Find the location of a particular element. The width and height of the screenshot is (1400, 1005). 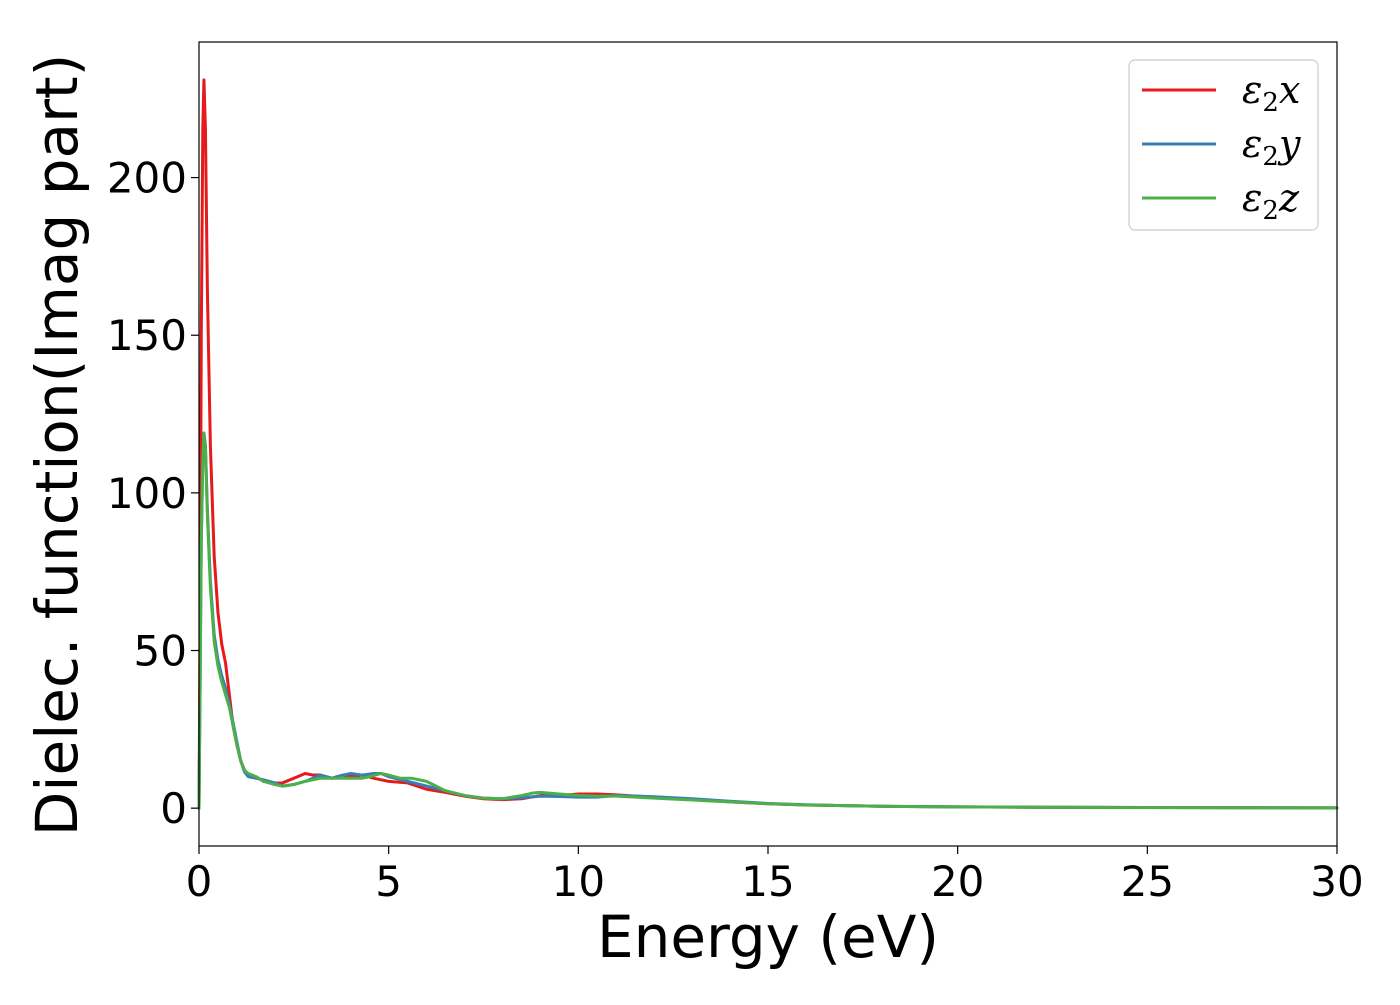

legend-label-x: ε2x is located at coordinates (1271, 93).